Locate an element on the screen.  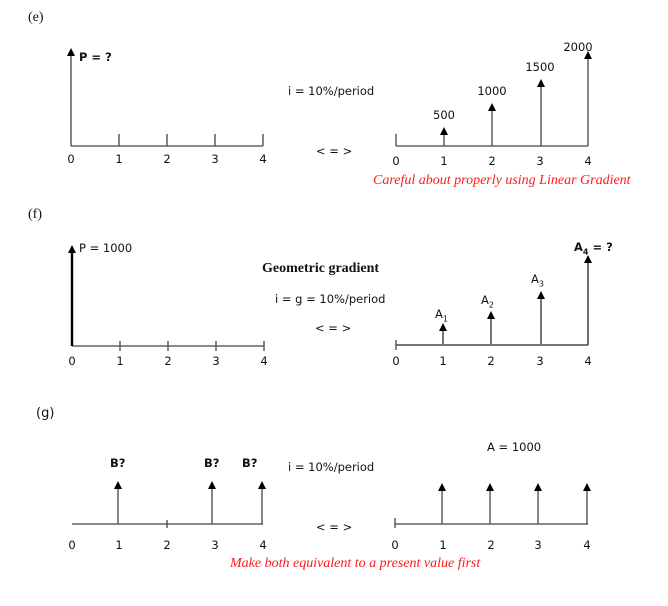
e-left-timeline is located at coordinates (167, 100).